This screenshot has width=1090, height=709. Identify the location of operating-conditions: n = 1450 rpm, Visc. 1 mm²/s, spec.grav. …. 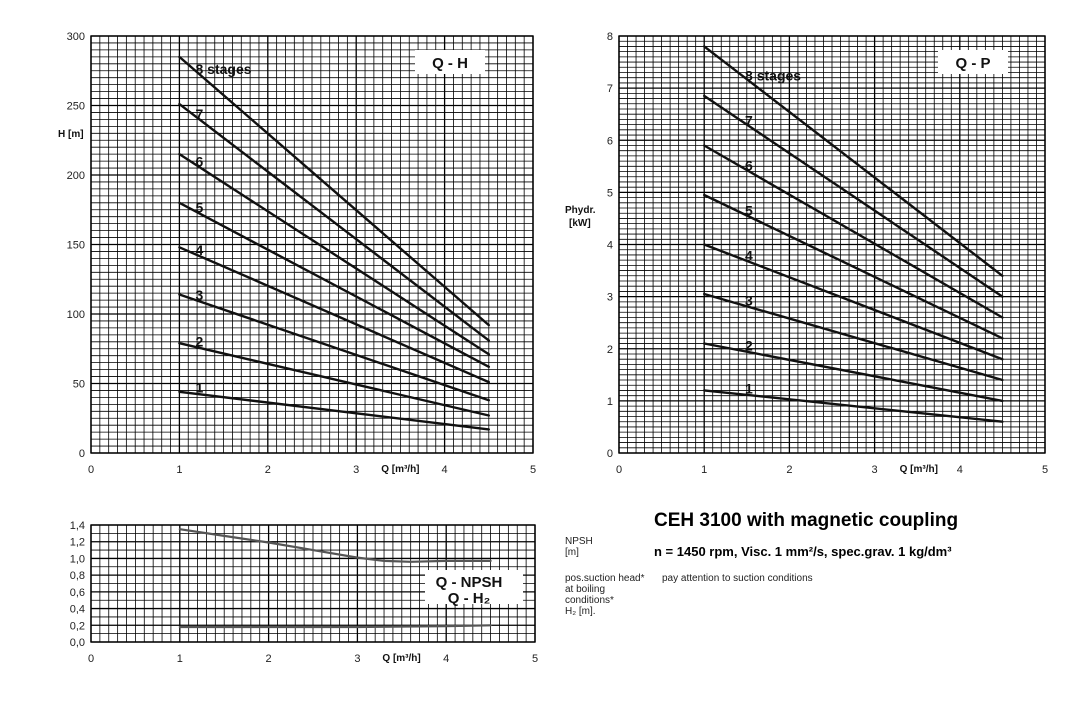
(803, 551).